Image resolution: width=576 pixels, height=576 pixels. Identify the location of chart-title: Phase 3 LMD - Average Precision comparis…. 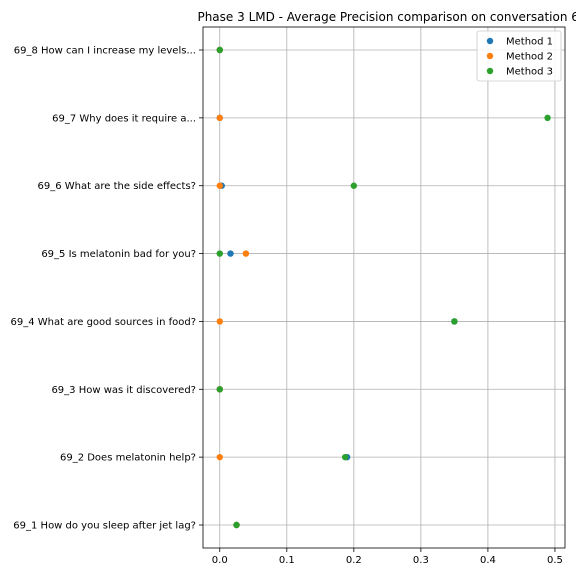
(386, 17).